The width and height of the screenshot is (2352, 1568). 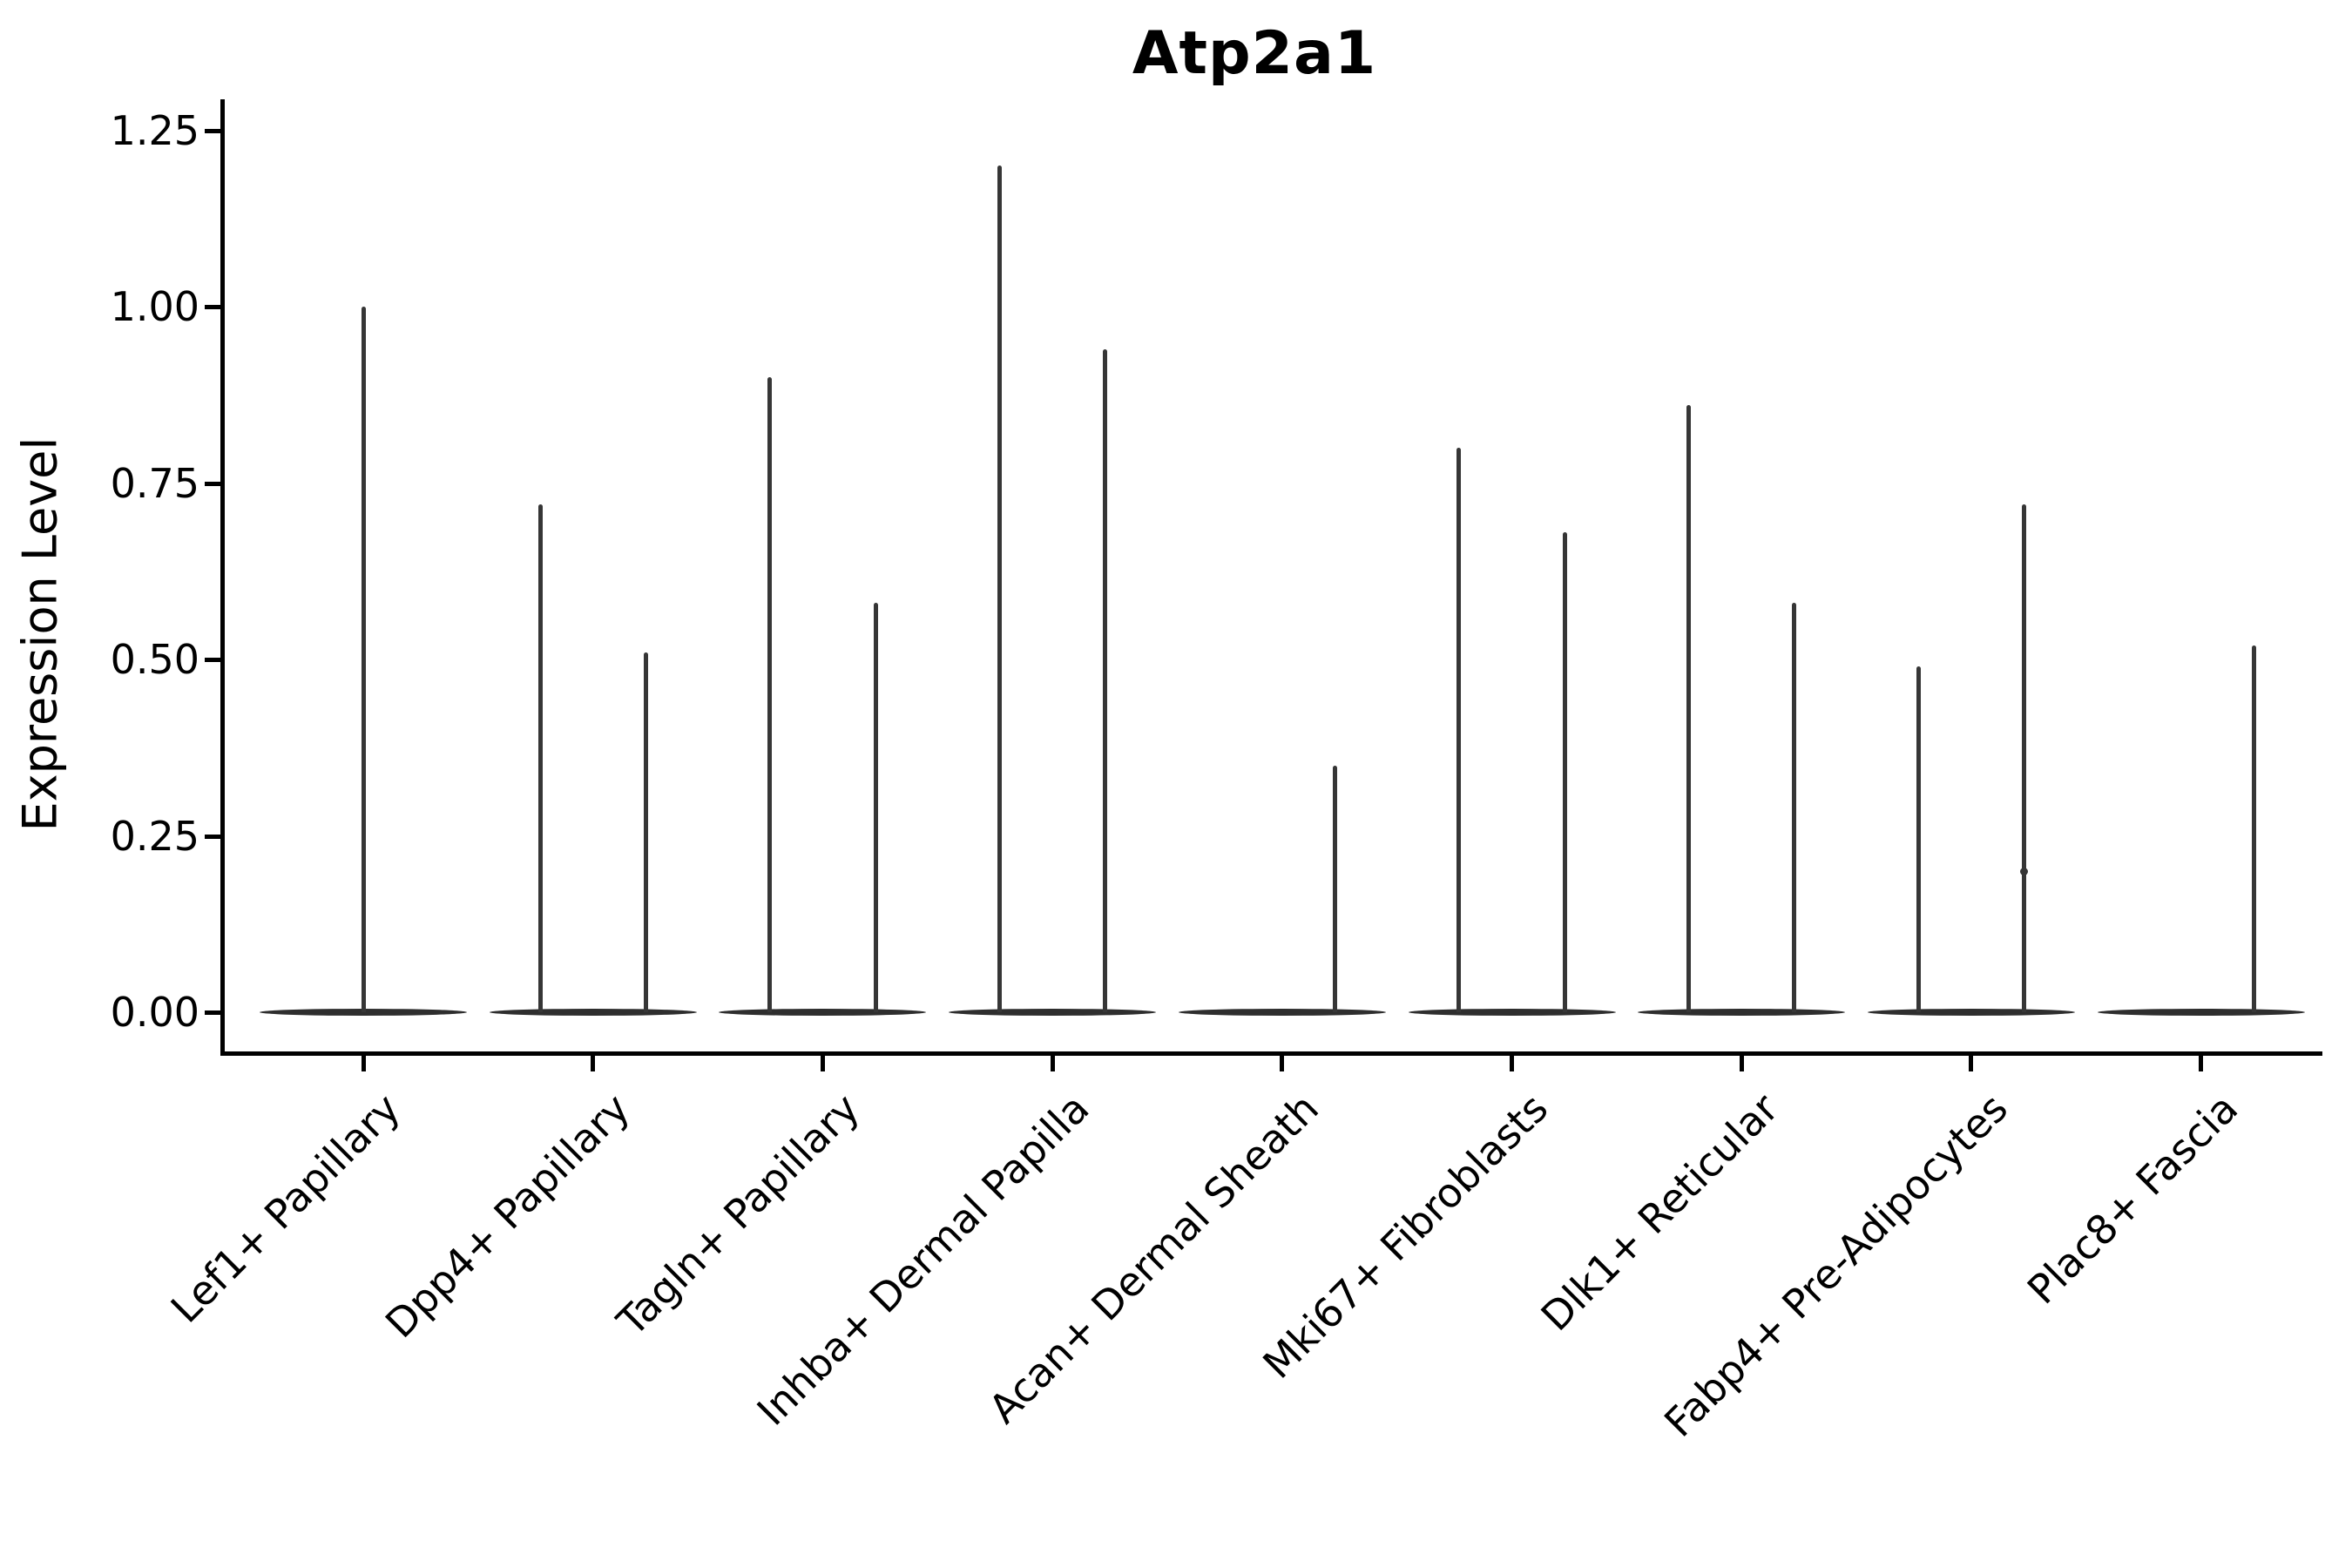 I want to click on y-axis-spine, so click(x=222, y=577).